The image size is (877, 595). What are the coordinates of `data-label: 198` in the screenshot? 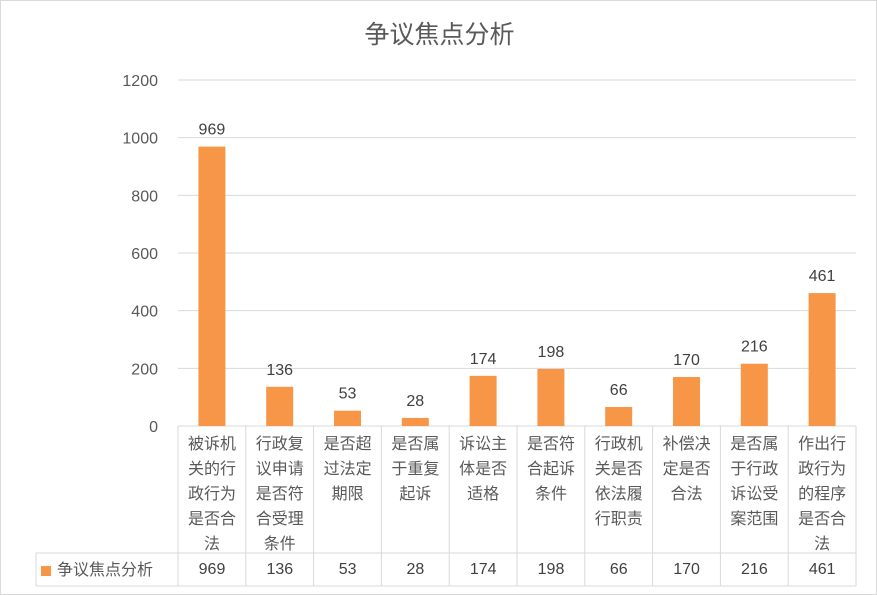 It's located at (551, 352).